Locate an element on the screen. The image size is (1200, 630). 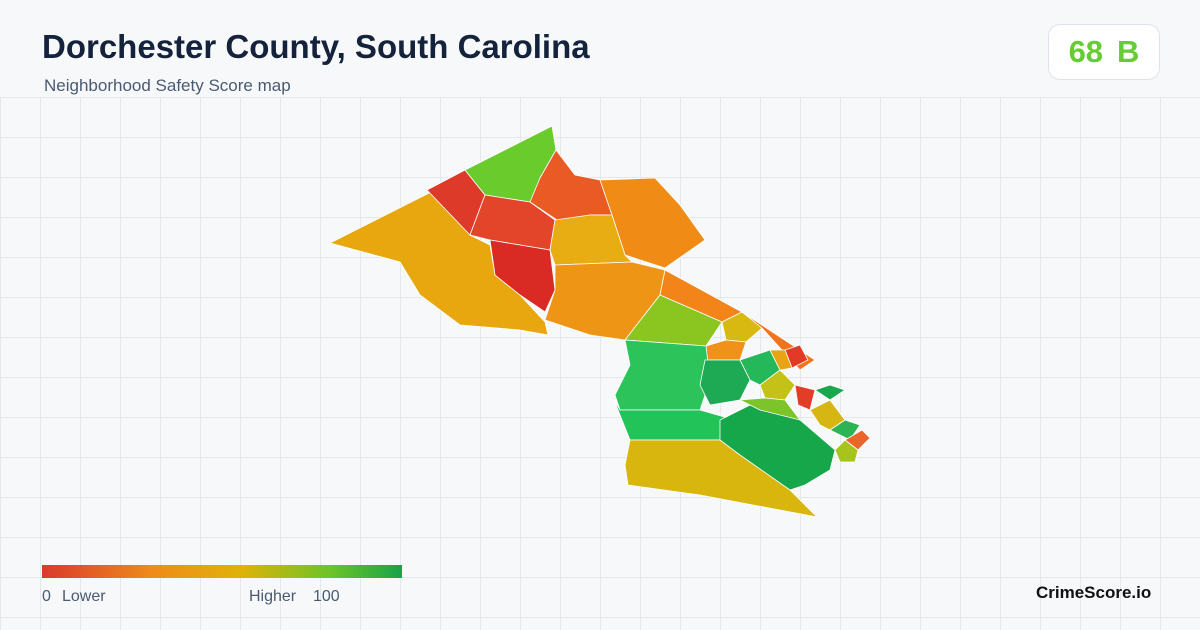
score: 68 is located at coordinates (1086, 51).